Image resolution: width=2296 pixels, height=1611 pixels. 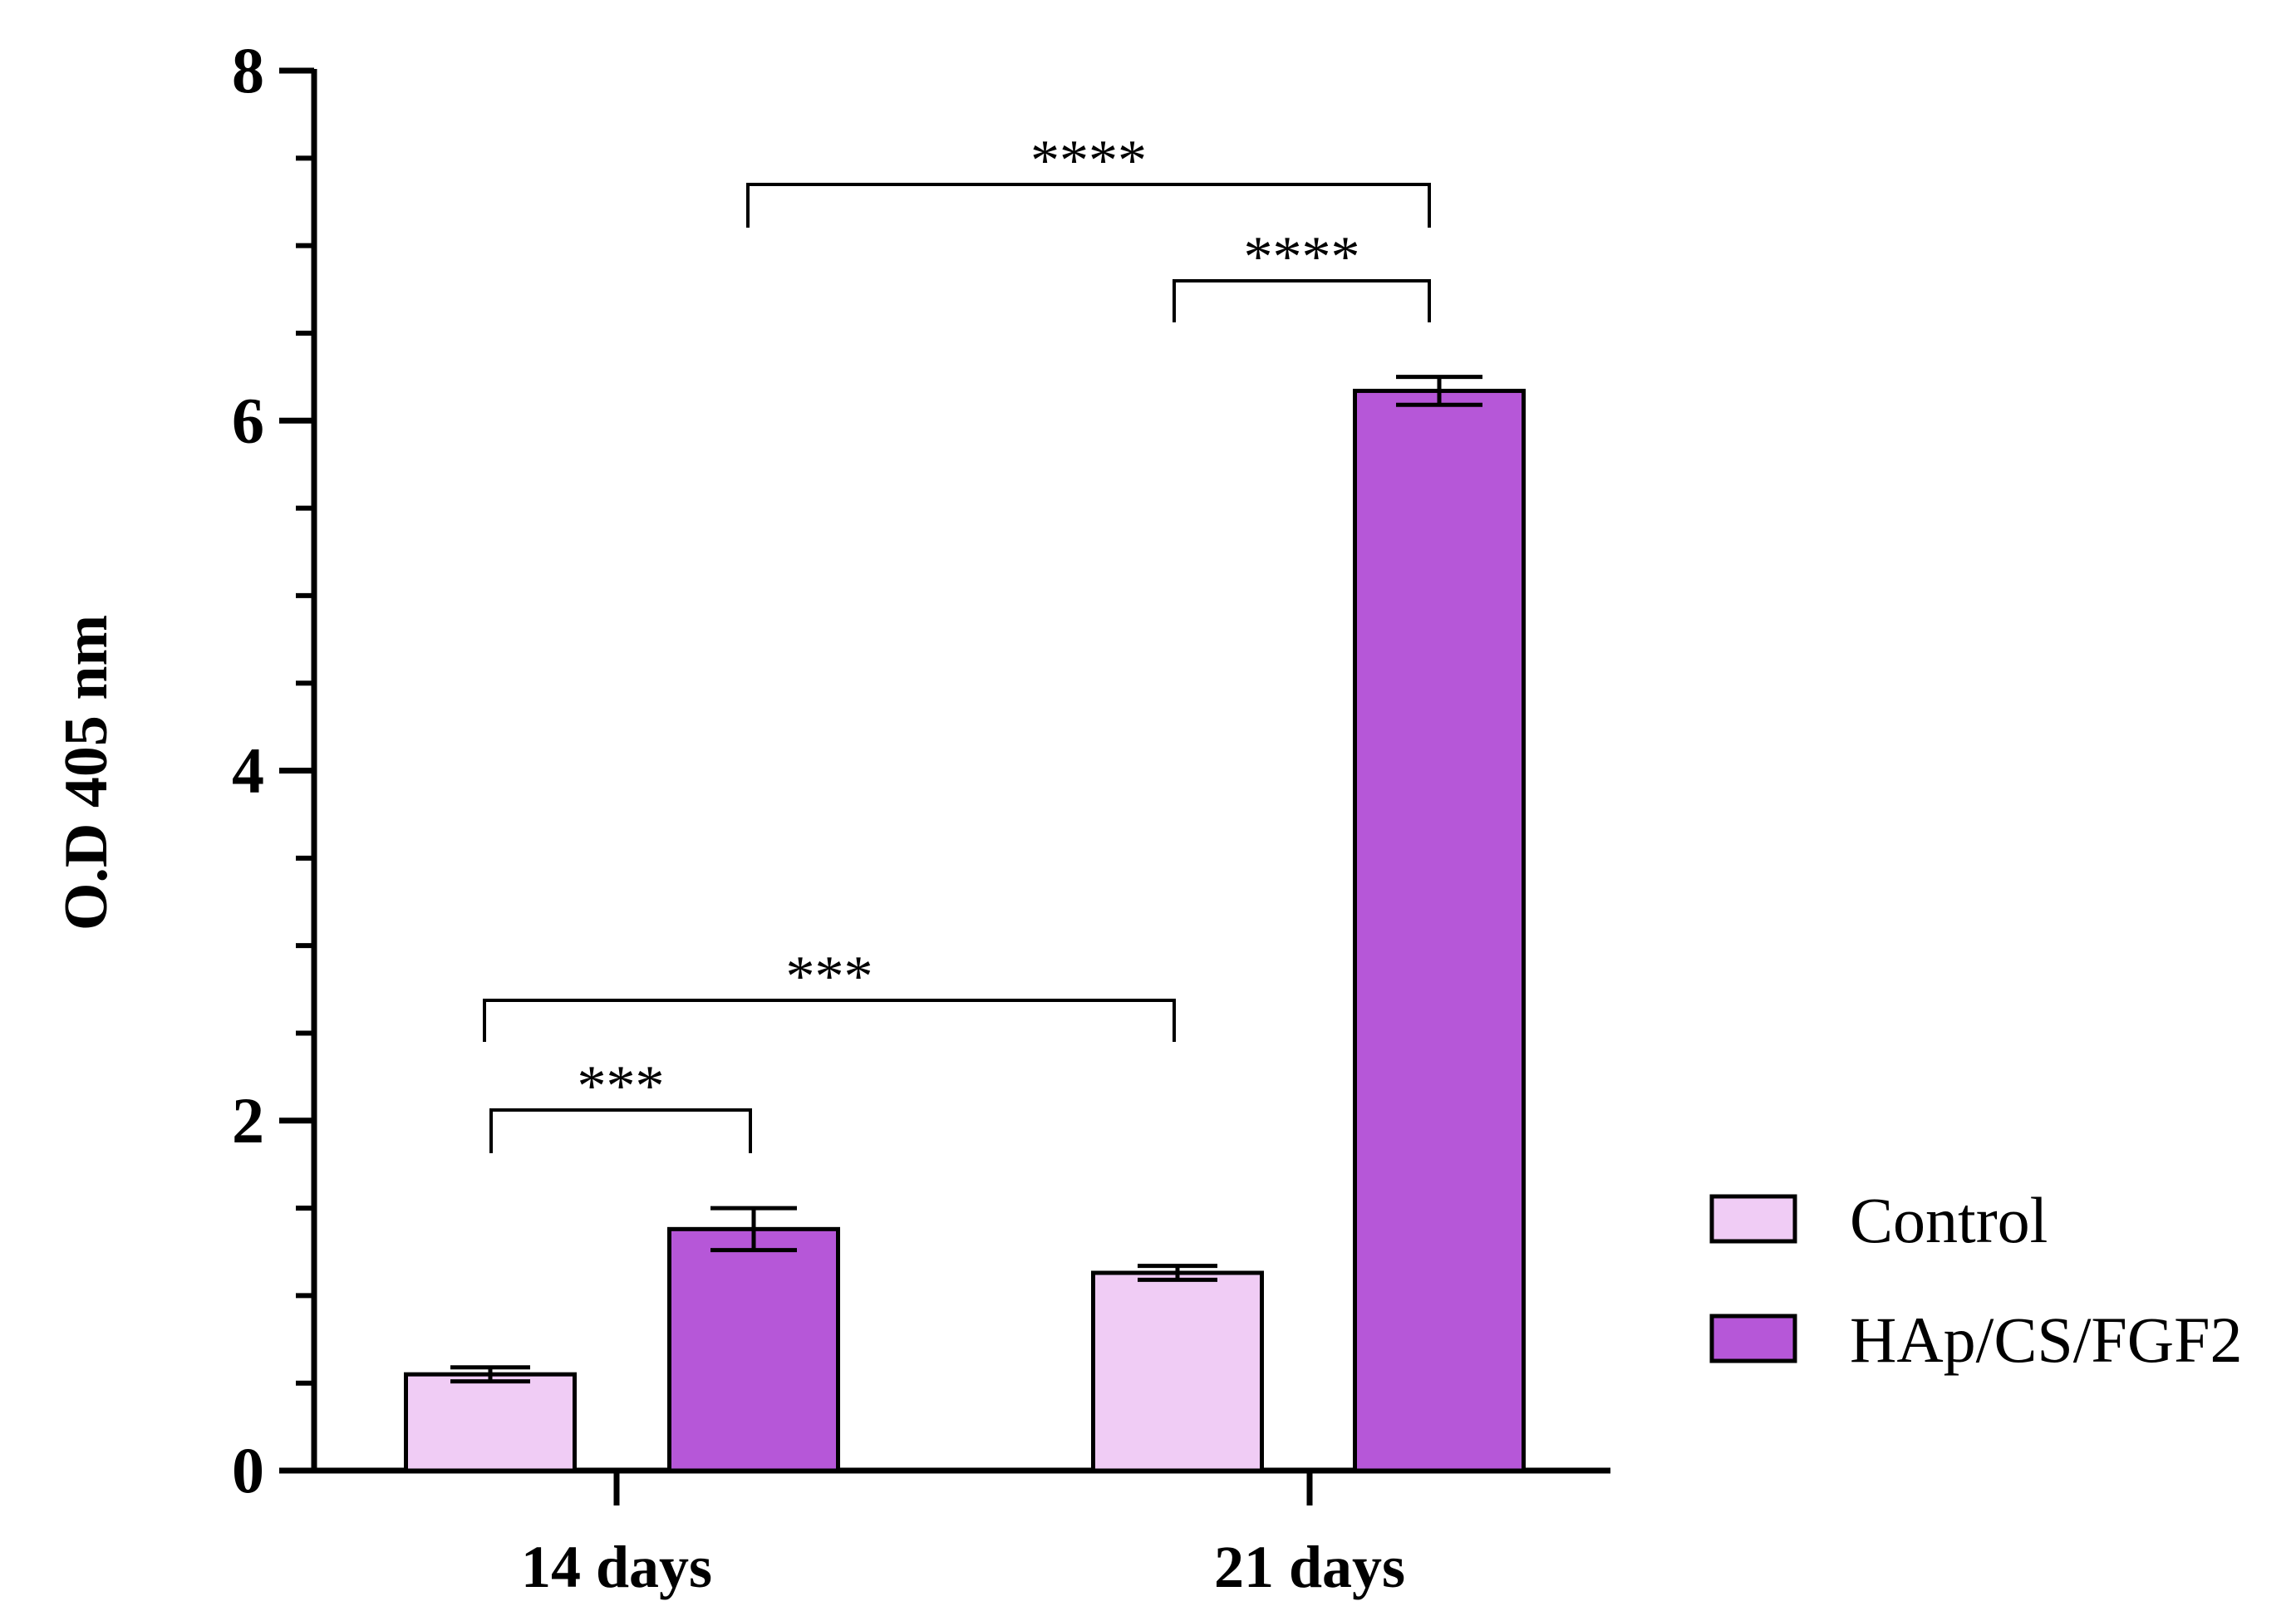 I want to click on legend-label: Control, so click(x=1949, y=1220).